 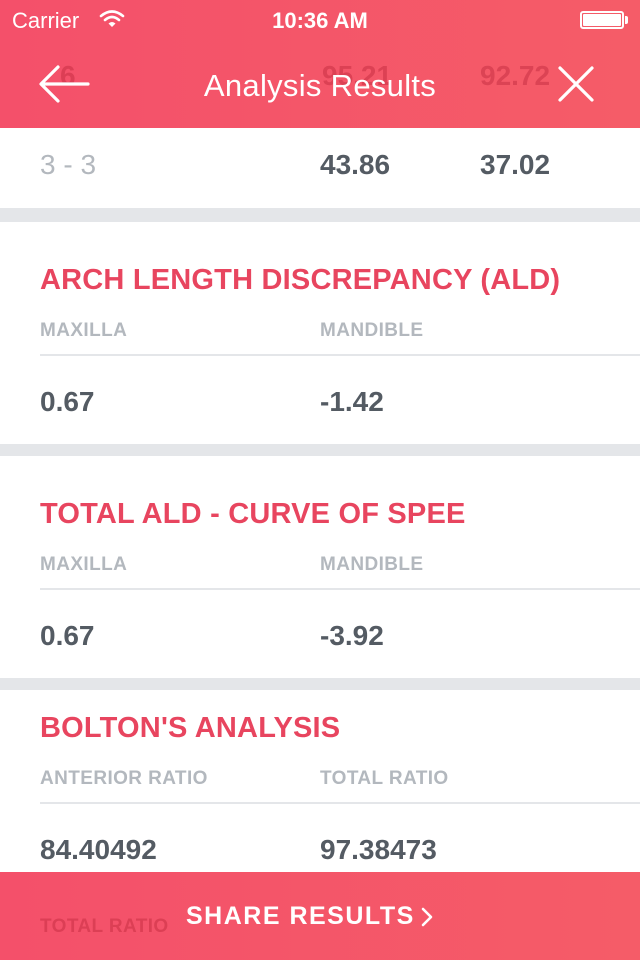 What do you see at coordinates (427, 917) in the screenshot?
I see `chevron-right-icon` at bounding box center [427, 917].